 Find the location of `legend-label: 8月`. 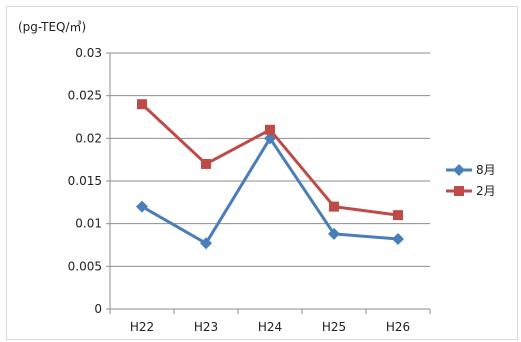

legend-label: 8月 is located at coordinates (486, 170).